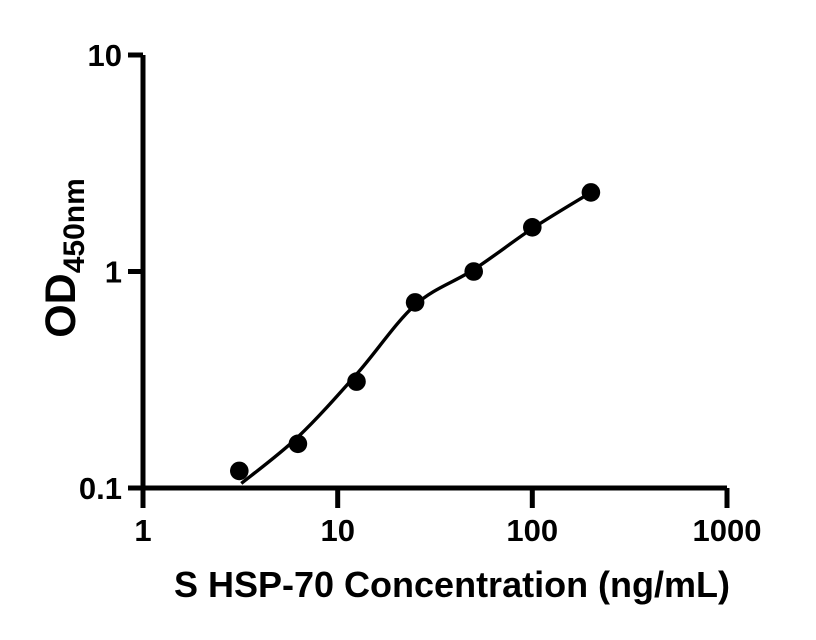 Image resolution: width=816 pixels, height=640 pixels. What do you see at coordinates (105, 55) in the screenshot?
I see `y-tick-label: 10` at bounding box center [105, 55].